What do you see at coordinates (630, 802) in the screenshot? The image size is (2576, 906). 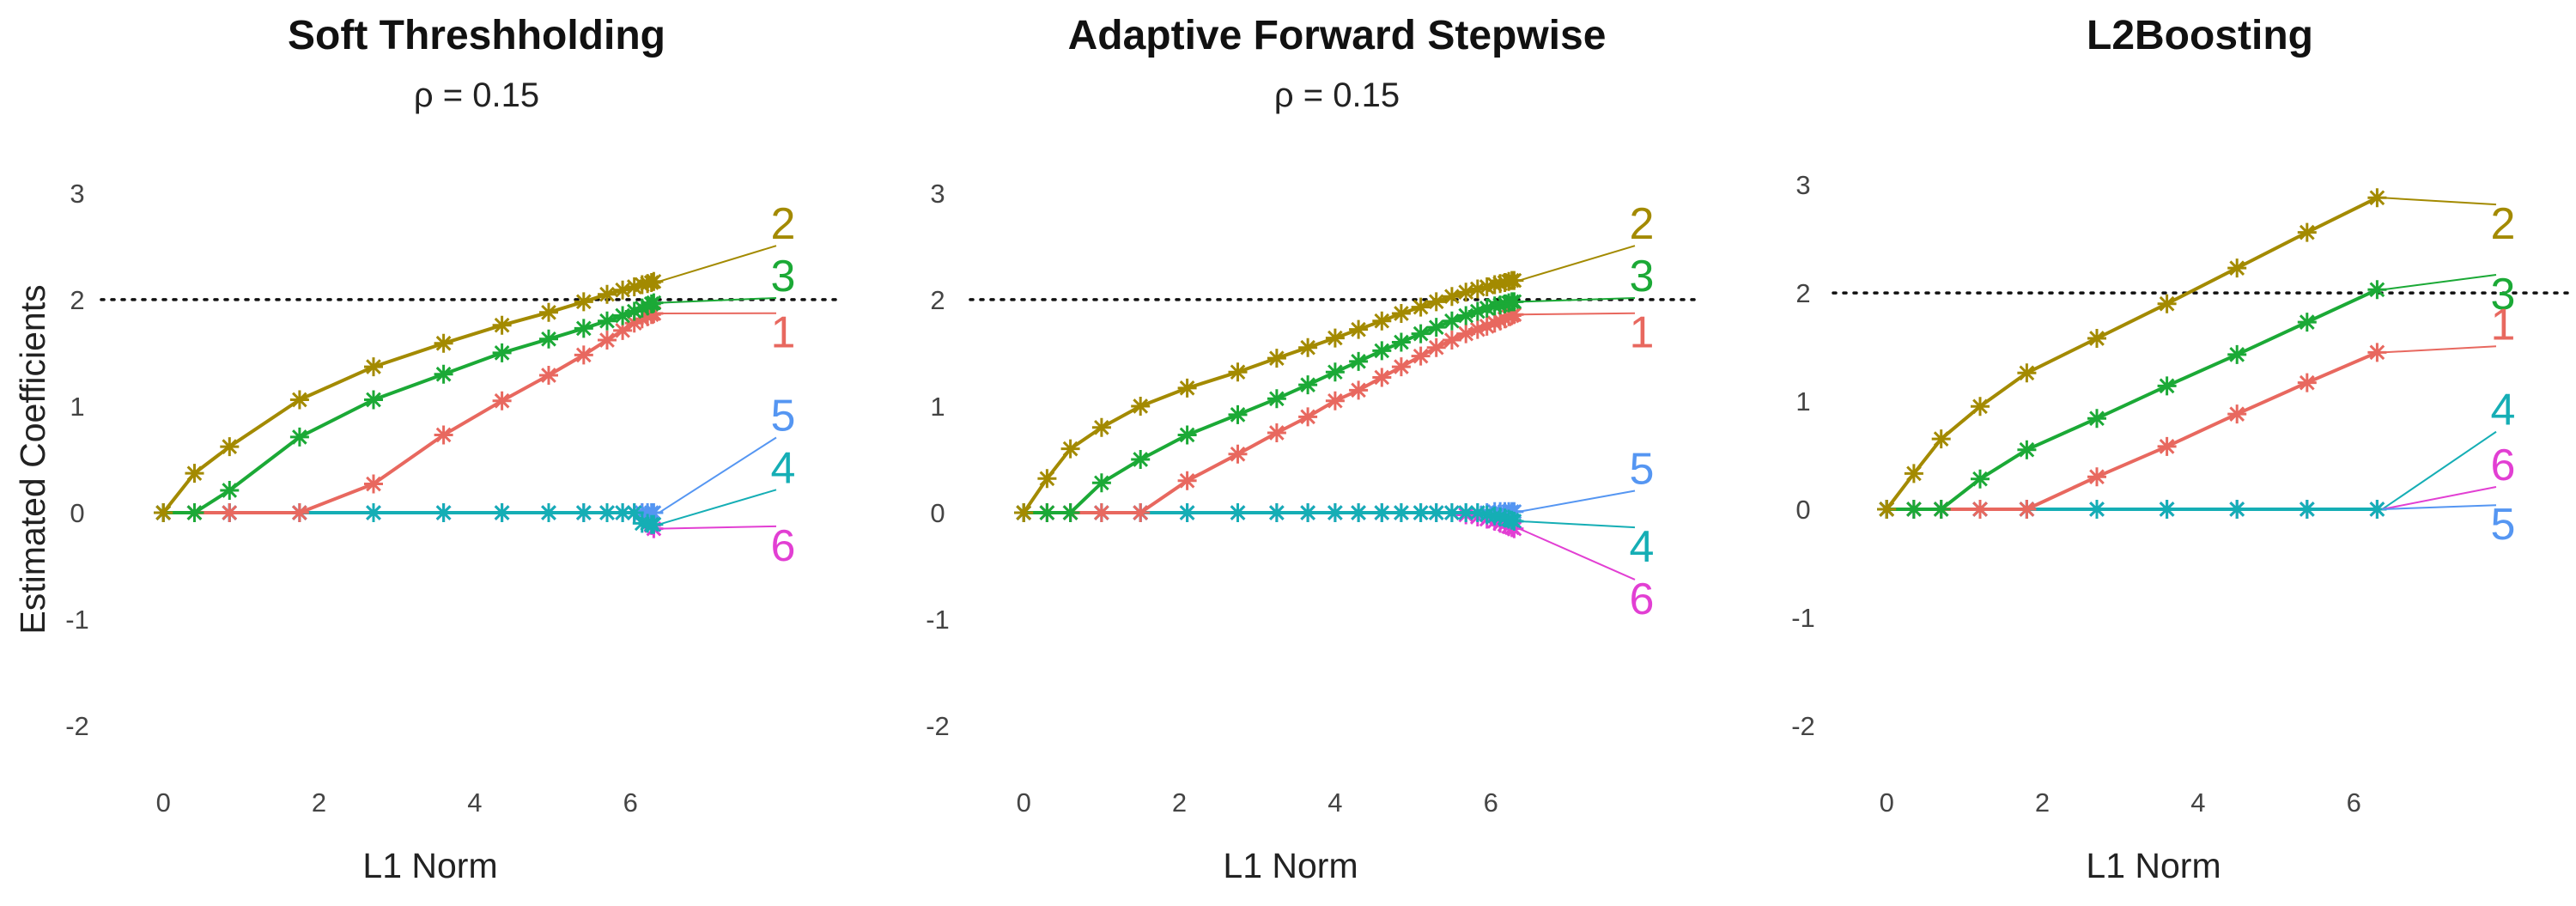 I see `x-tick-label: 6` at bounding box center [630, 802].